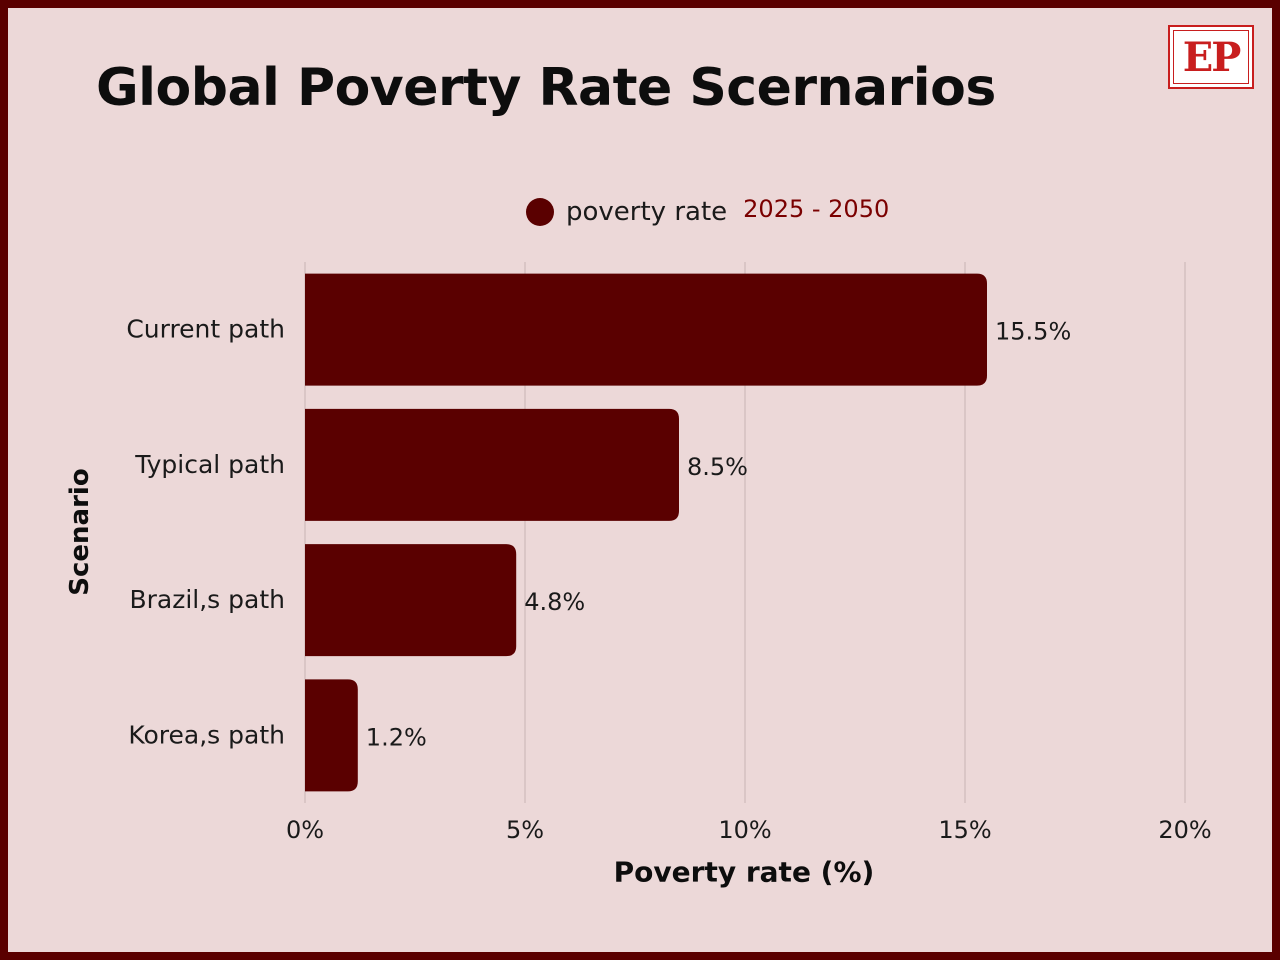 The height and width of the screenshot is (960, 1280). I want to click on category-label: Typical path, so click(209, 464).